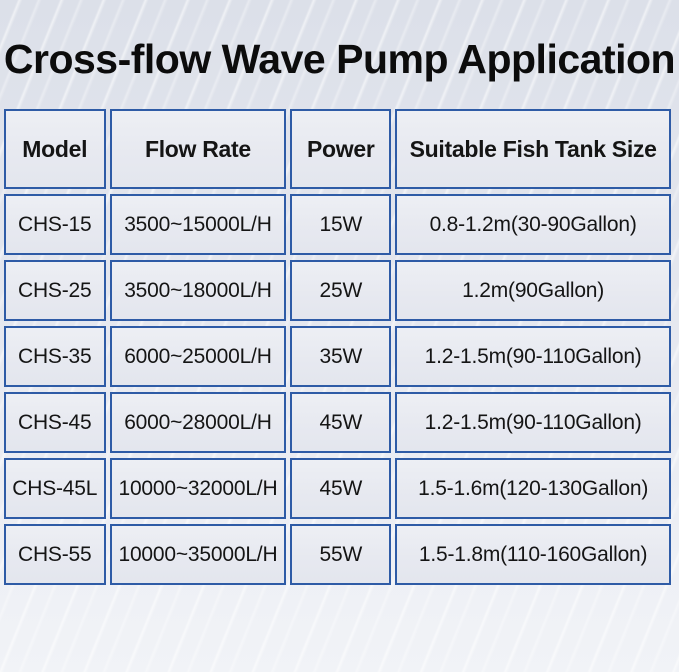 This screenshot has height=672, width=679. Describe the element at coordinates (533, 224) in the screenshot. I see `table-cell: 0.8-1.2m(30-90Gallon)` at that location.